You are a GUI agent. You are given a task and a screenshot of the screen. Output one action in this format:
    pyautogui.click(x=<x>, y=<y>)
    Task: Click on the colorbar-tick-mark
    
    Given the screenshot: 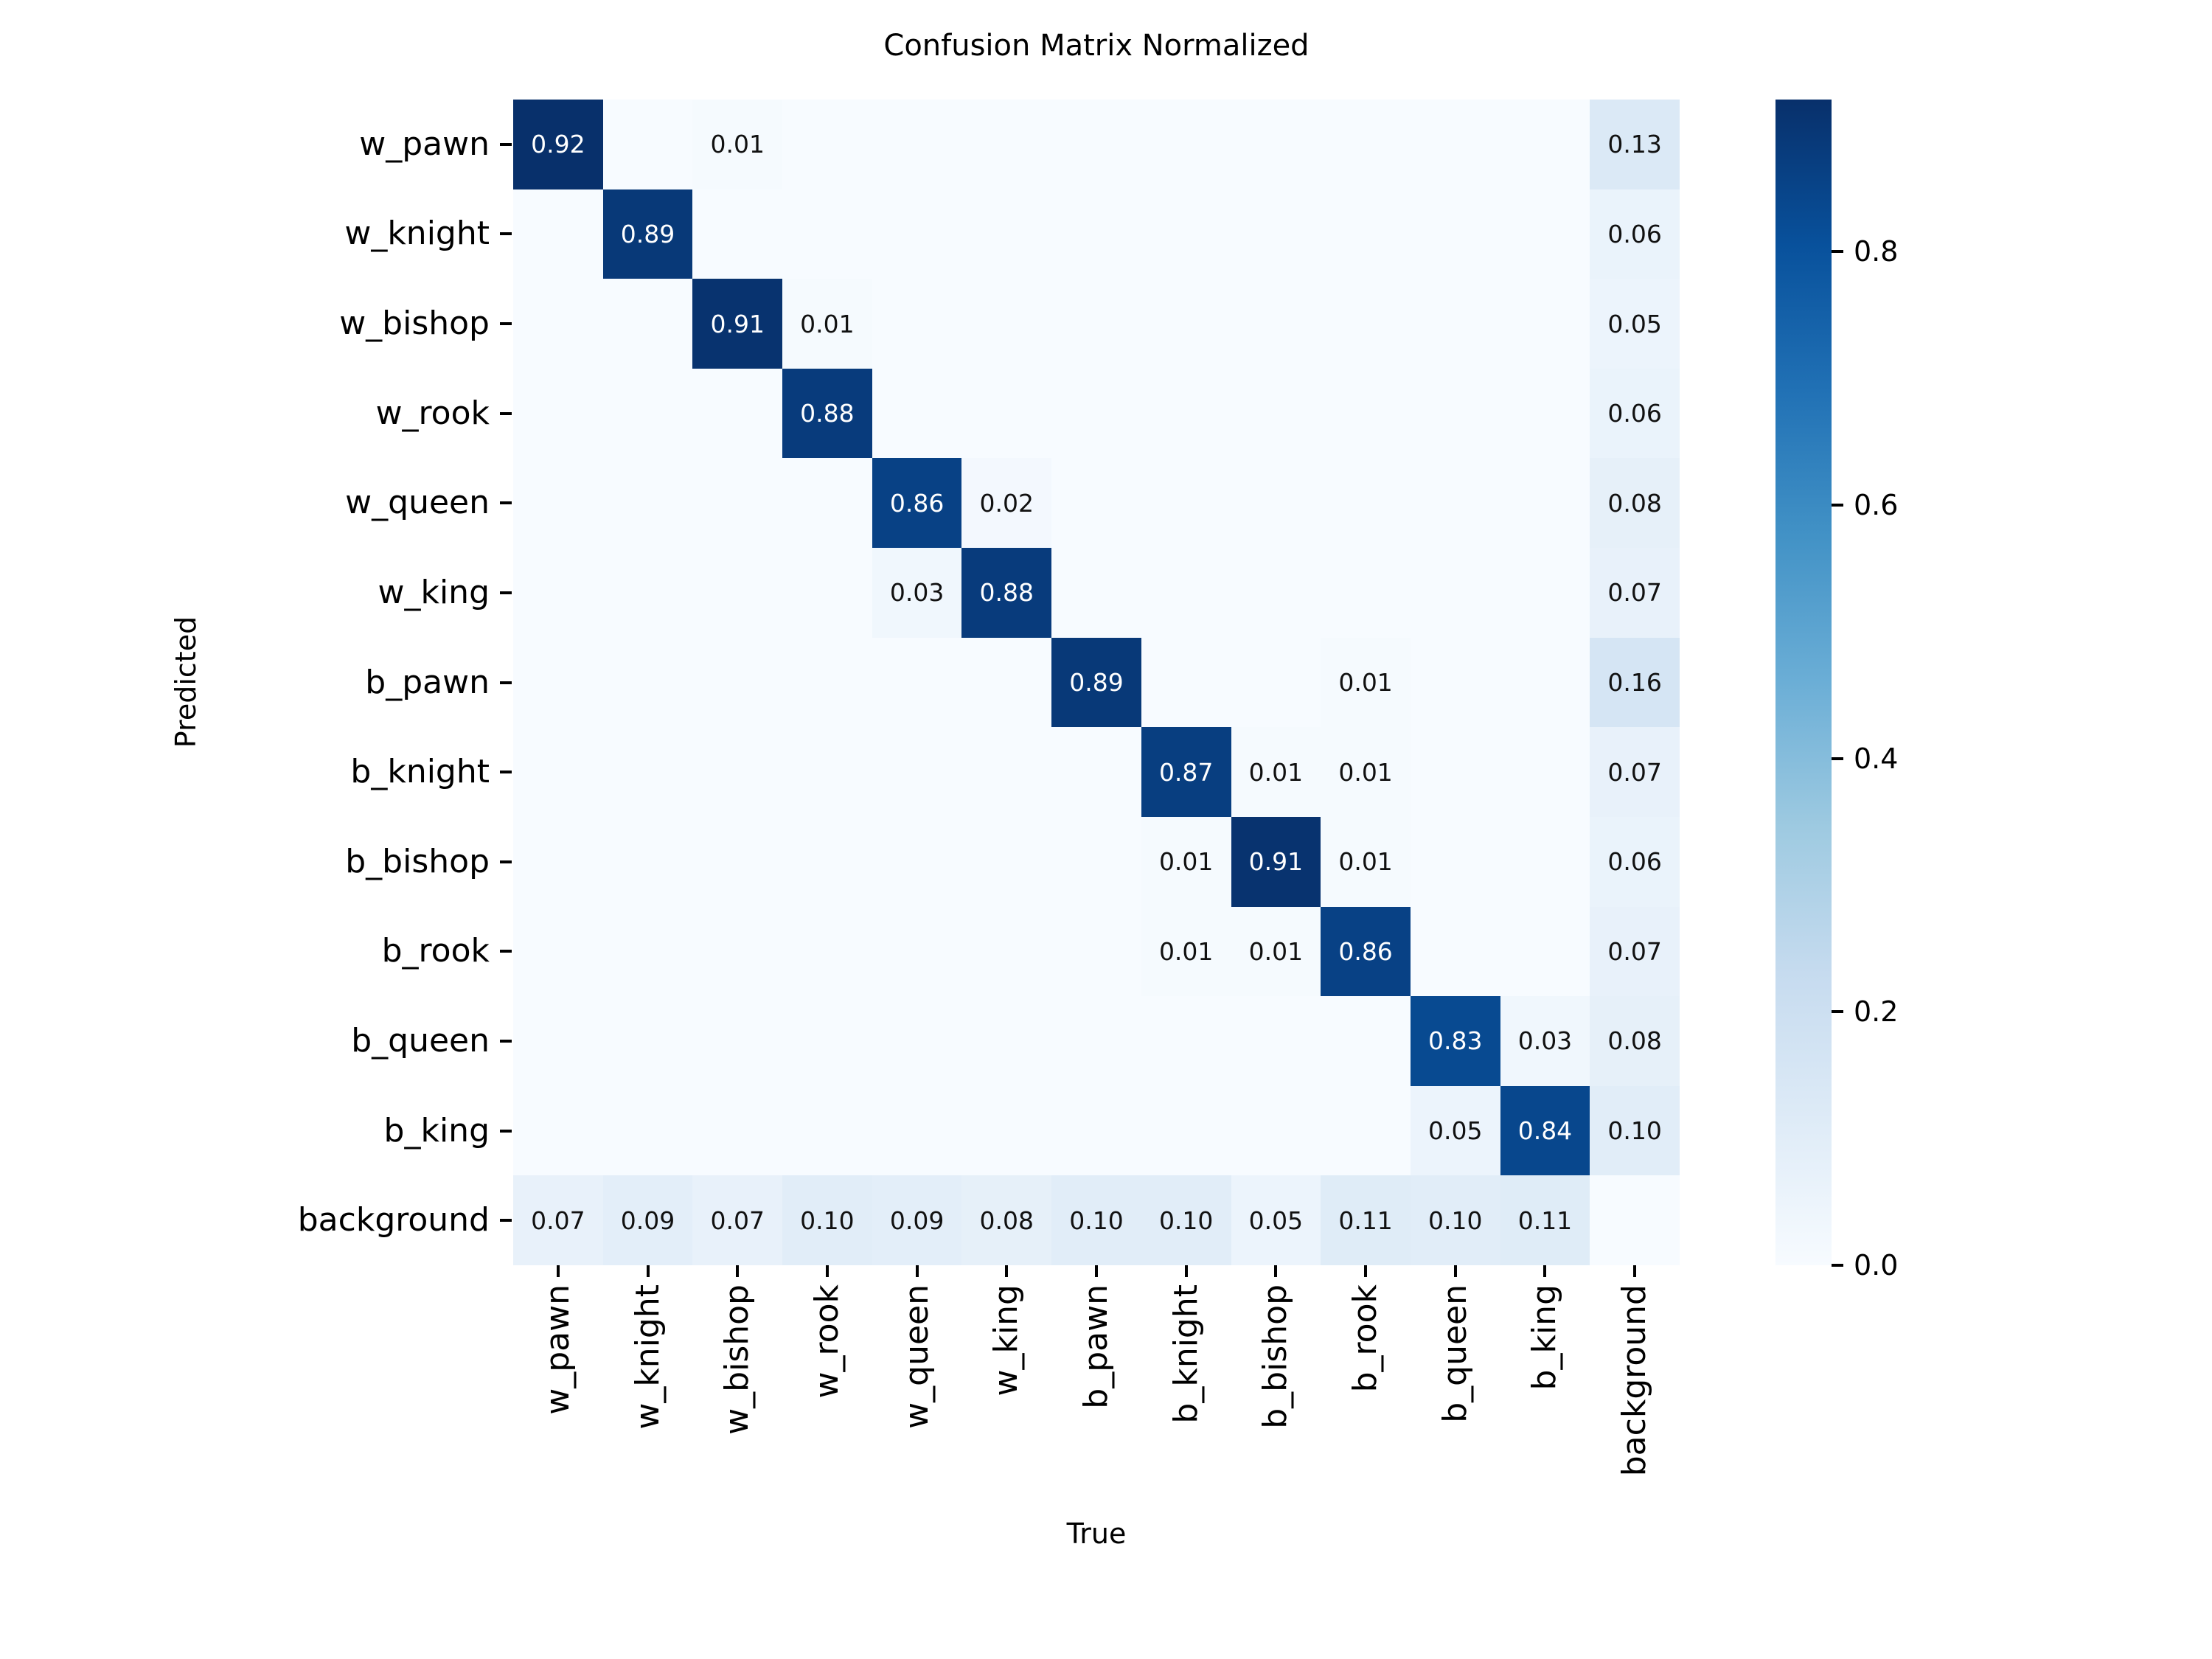 What is the action you would take?
    pyautogui.click(x=1837, y=252)
    